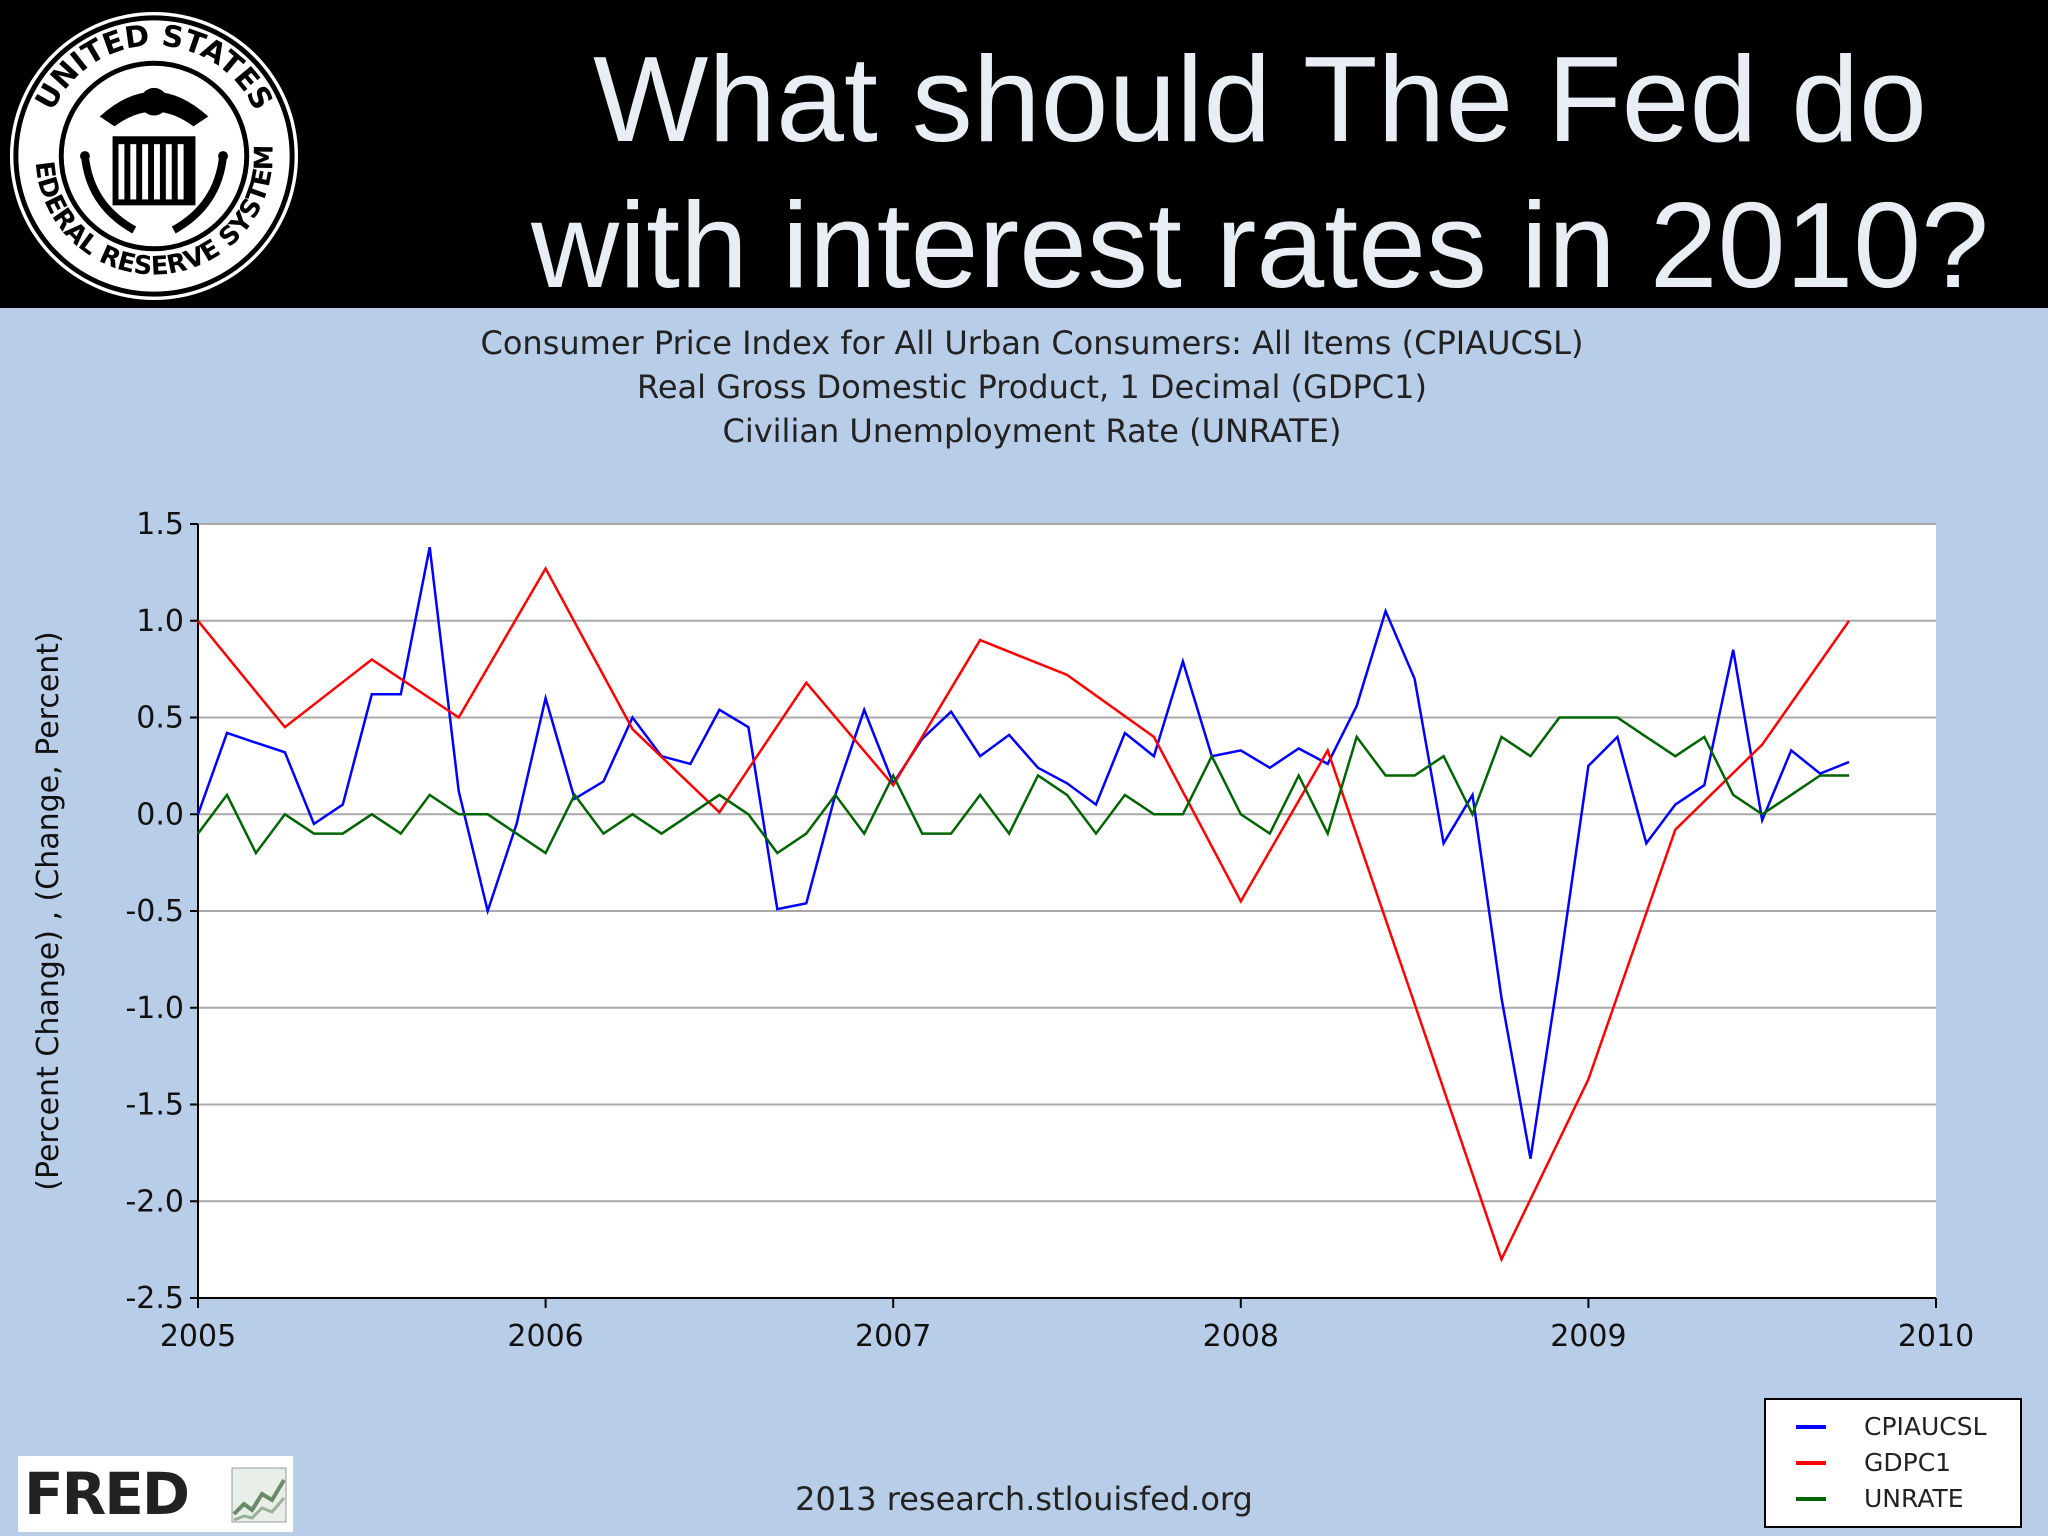 The width and height of the screenshot is (2048, 1536). I want to click on legend-label-gdpc1: GDPC1, so click(1908, 1462).